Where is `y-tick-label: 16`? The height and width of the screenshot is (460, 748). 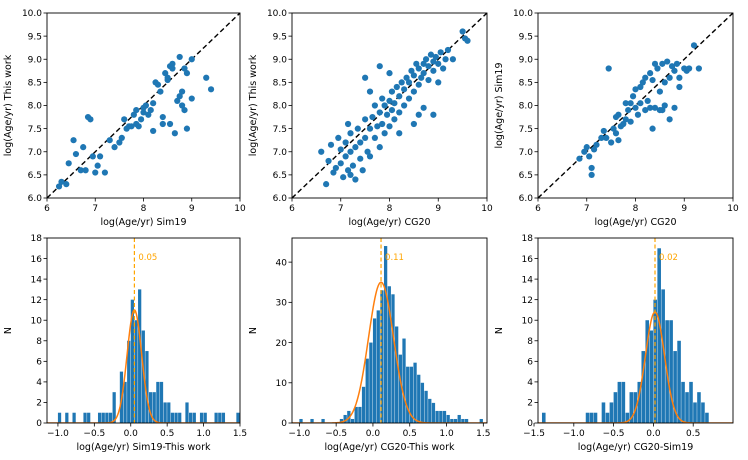
y-tick-label: 16 is located at coordinates (528, 260).